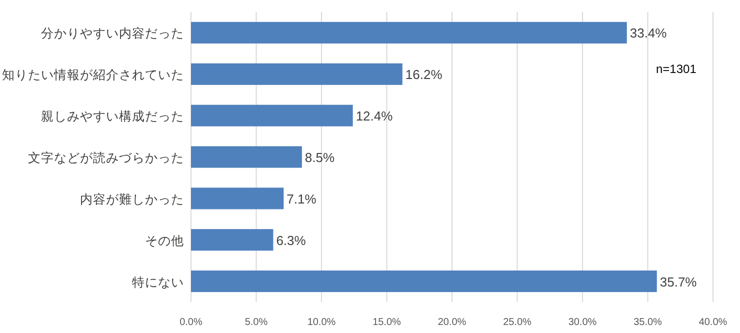  Describe the element at coordinates (164, 241) in the screenshot. I see `y-tick-label: その他` at that location.